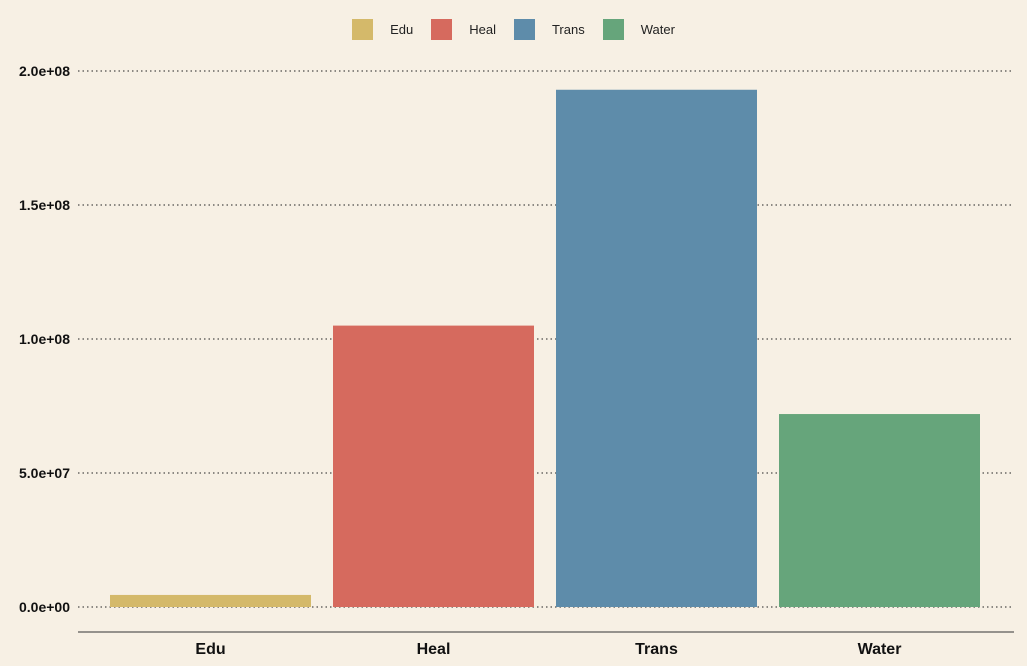  Describe the element at coordinates (880, 649) in the screenshot. I see `x-tick-label: Water` at that location.